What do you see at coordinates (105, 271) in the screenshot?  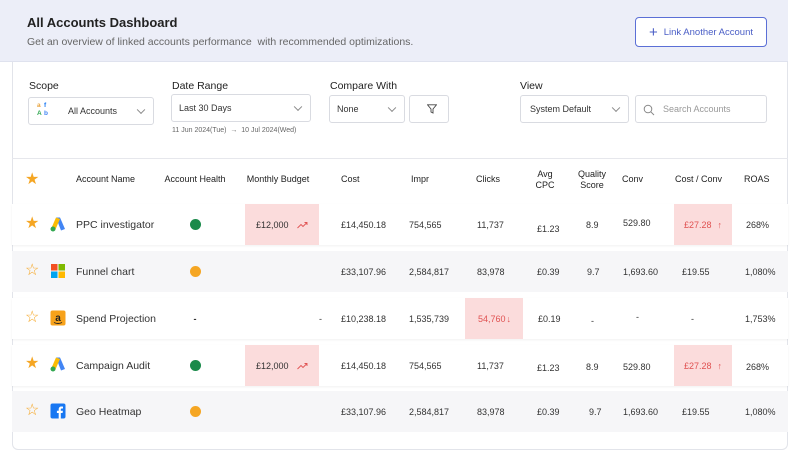 I see `account-name: Funnel chart` at bounding box center [105, 271].